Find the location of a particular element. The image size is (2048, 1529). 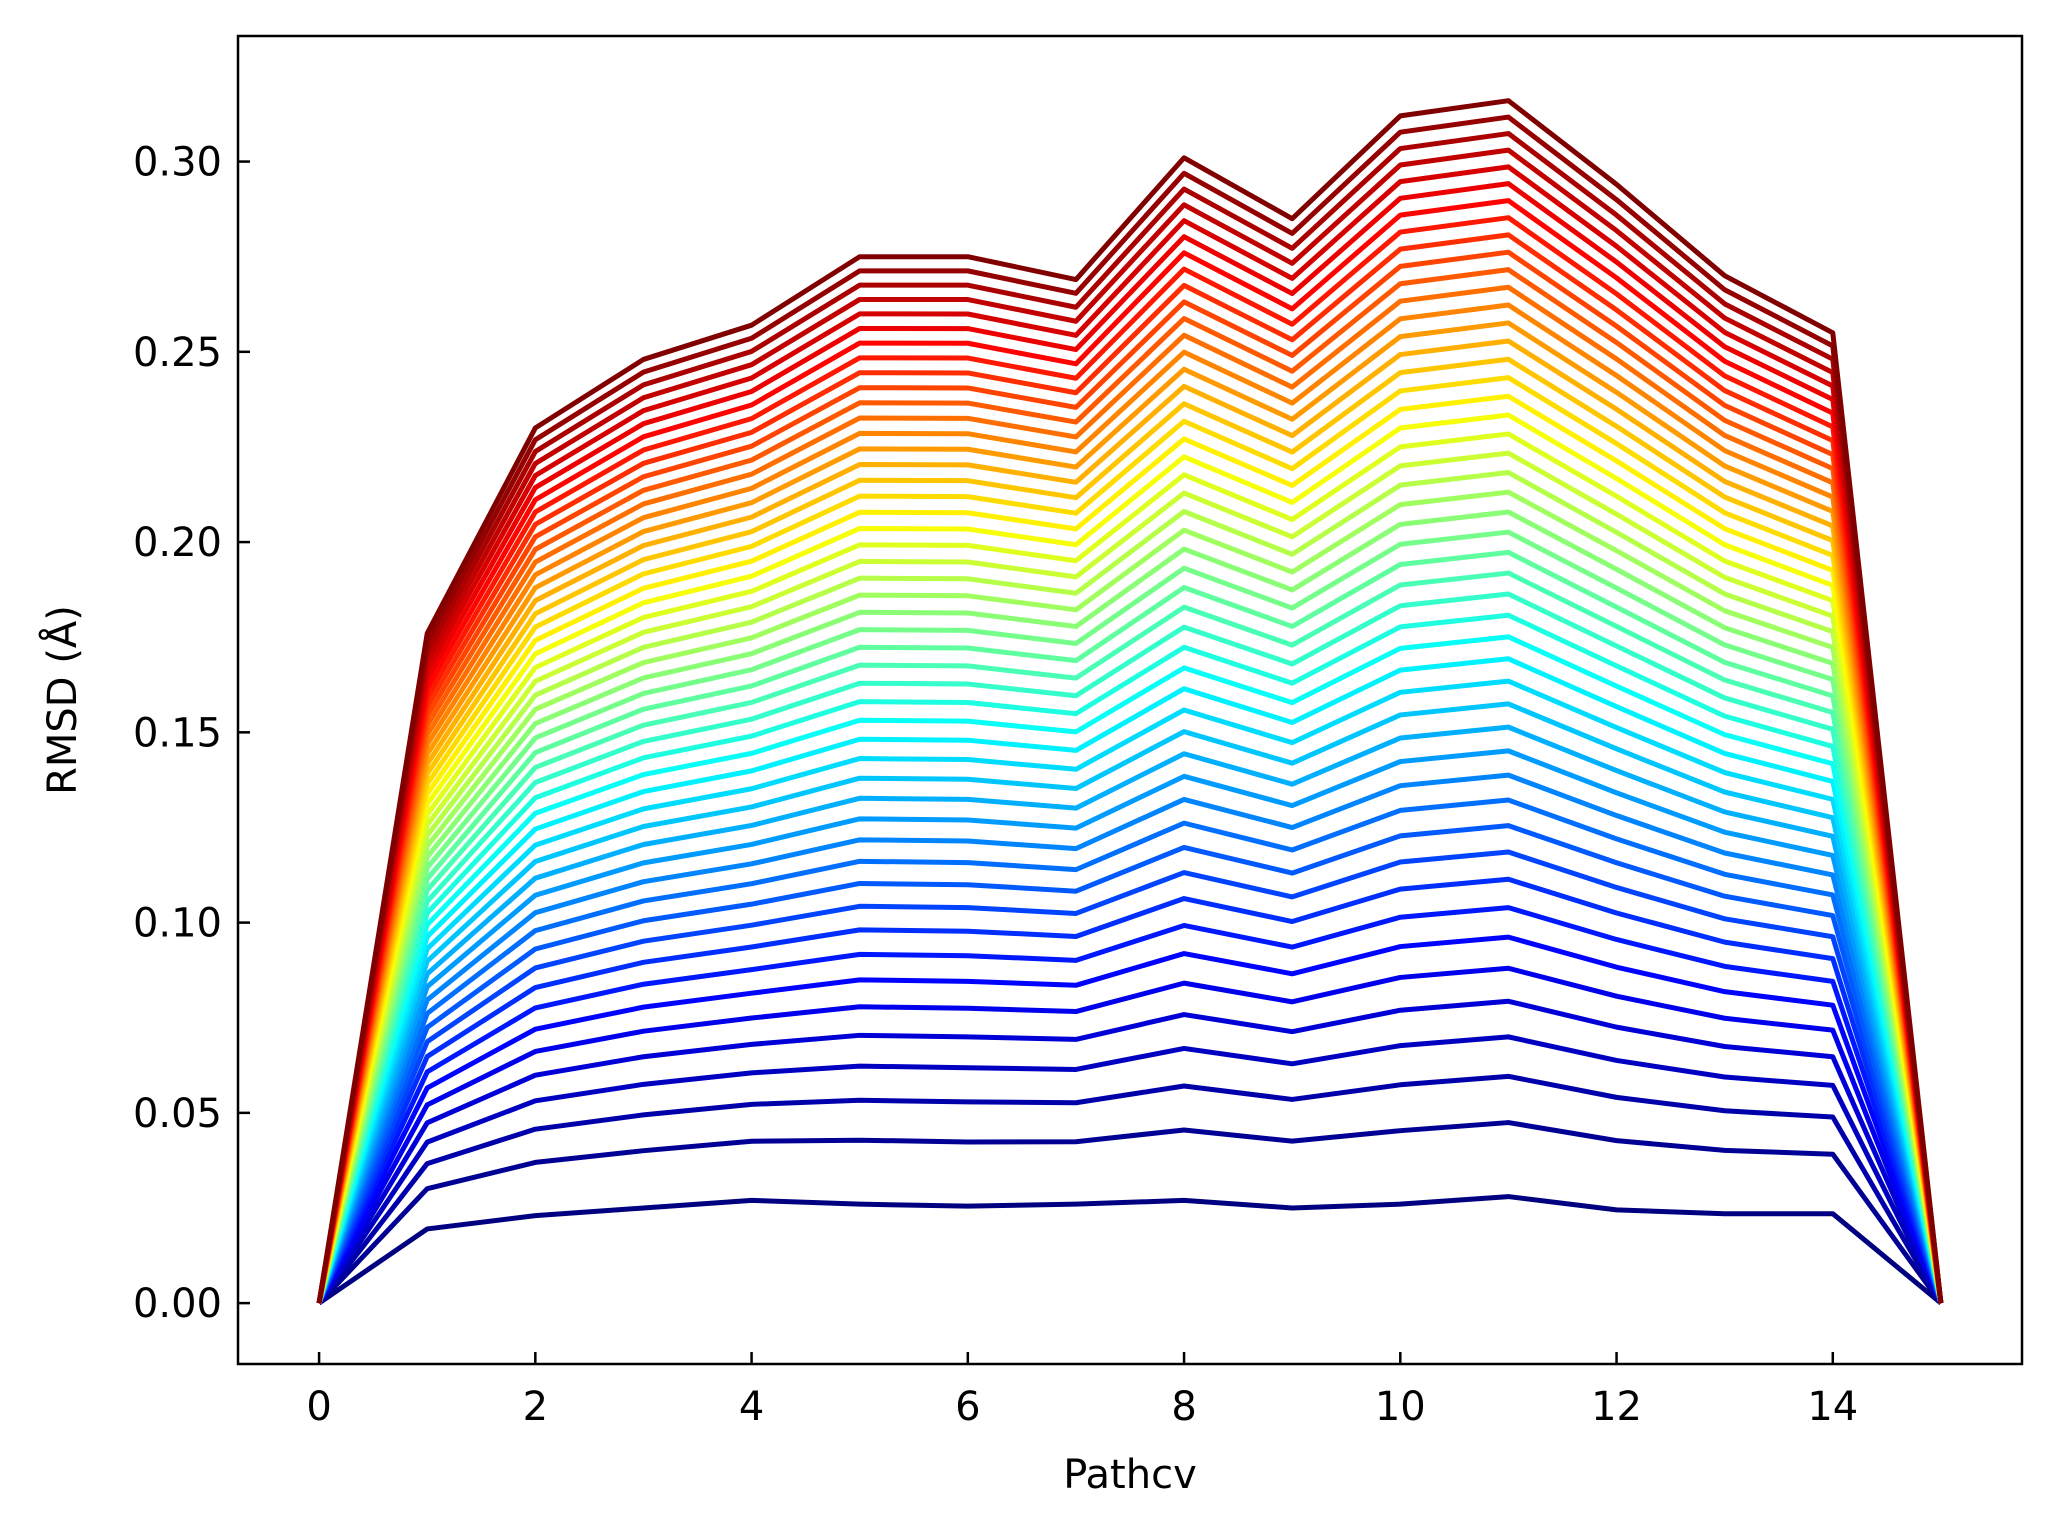

x-axis-label: Pathcv is located at coordinates (1130, 1475).